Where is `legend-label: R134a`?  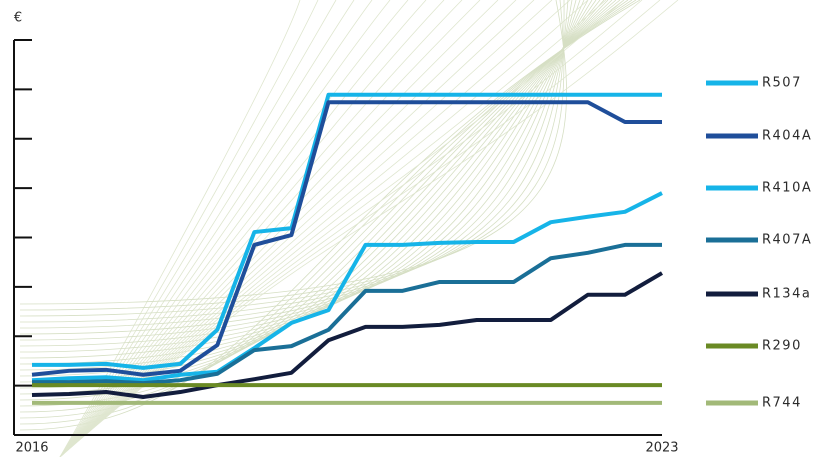
legend-label: R134a is located at coordinates (786, 294).